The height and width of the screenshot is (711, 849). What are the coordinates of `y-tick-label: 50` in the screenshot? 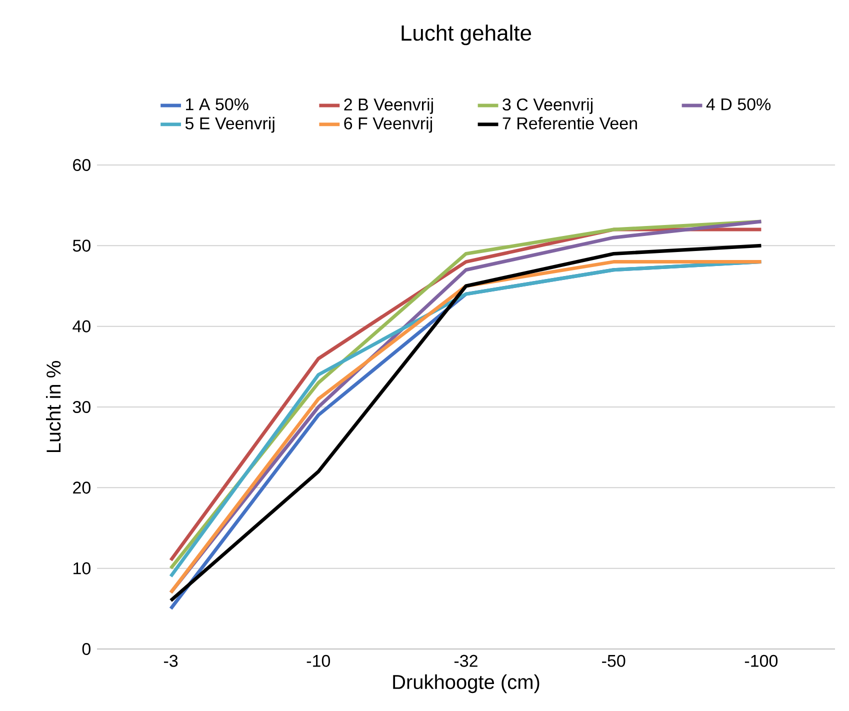 It's located at (81, 246).